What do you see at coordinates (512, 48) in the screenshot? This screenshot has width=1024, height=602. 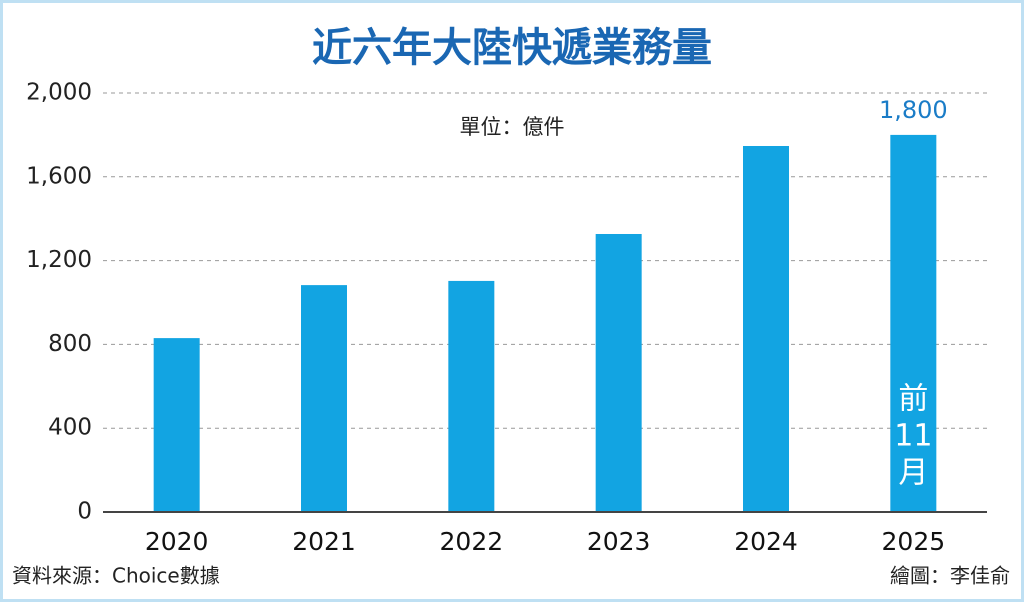 I see `chart-title: 近六年大陸快遞業務量` at bounding box center [512, 48].